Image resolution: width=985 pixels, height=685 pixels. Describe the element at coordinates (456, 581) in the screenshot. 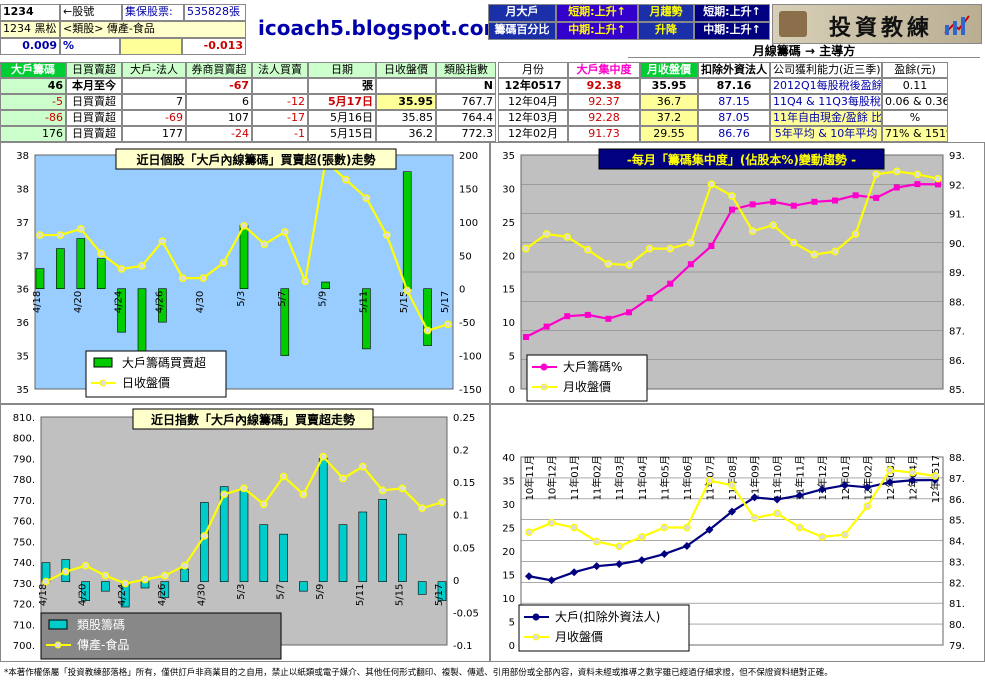

I see `y-right-tick-label: 0` at that location.